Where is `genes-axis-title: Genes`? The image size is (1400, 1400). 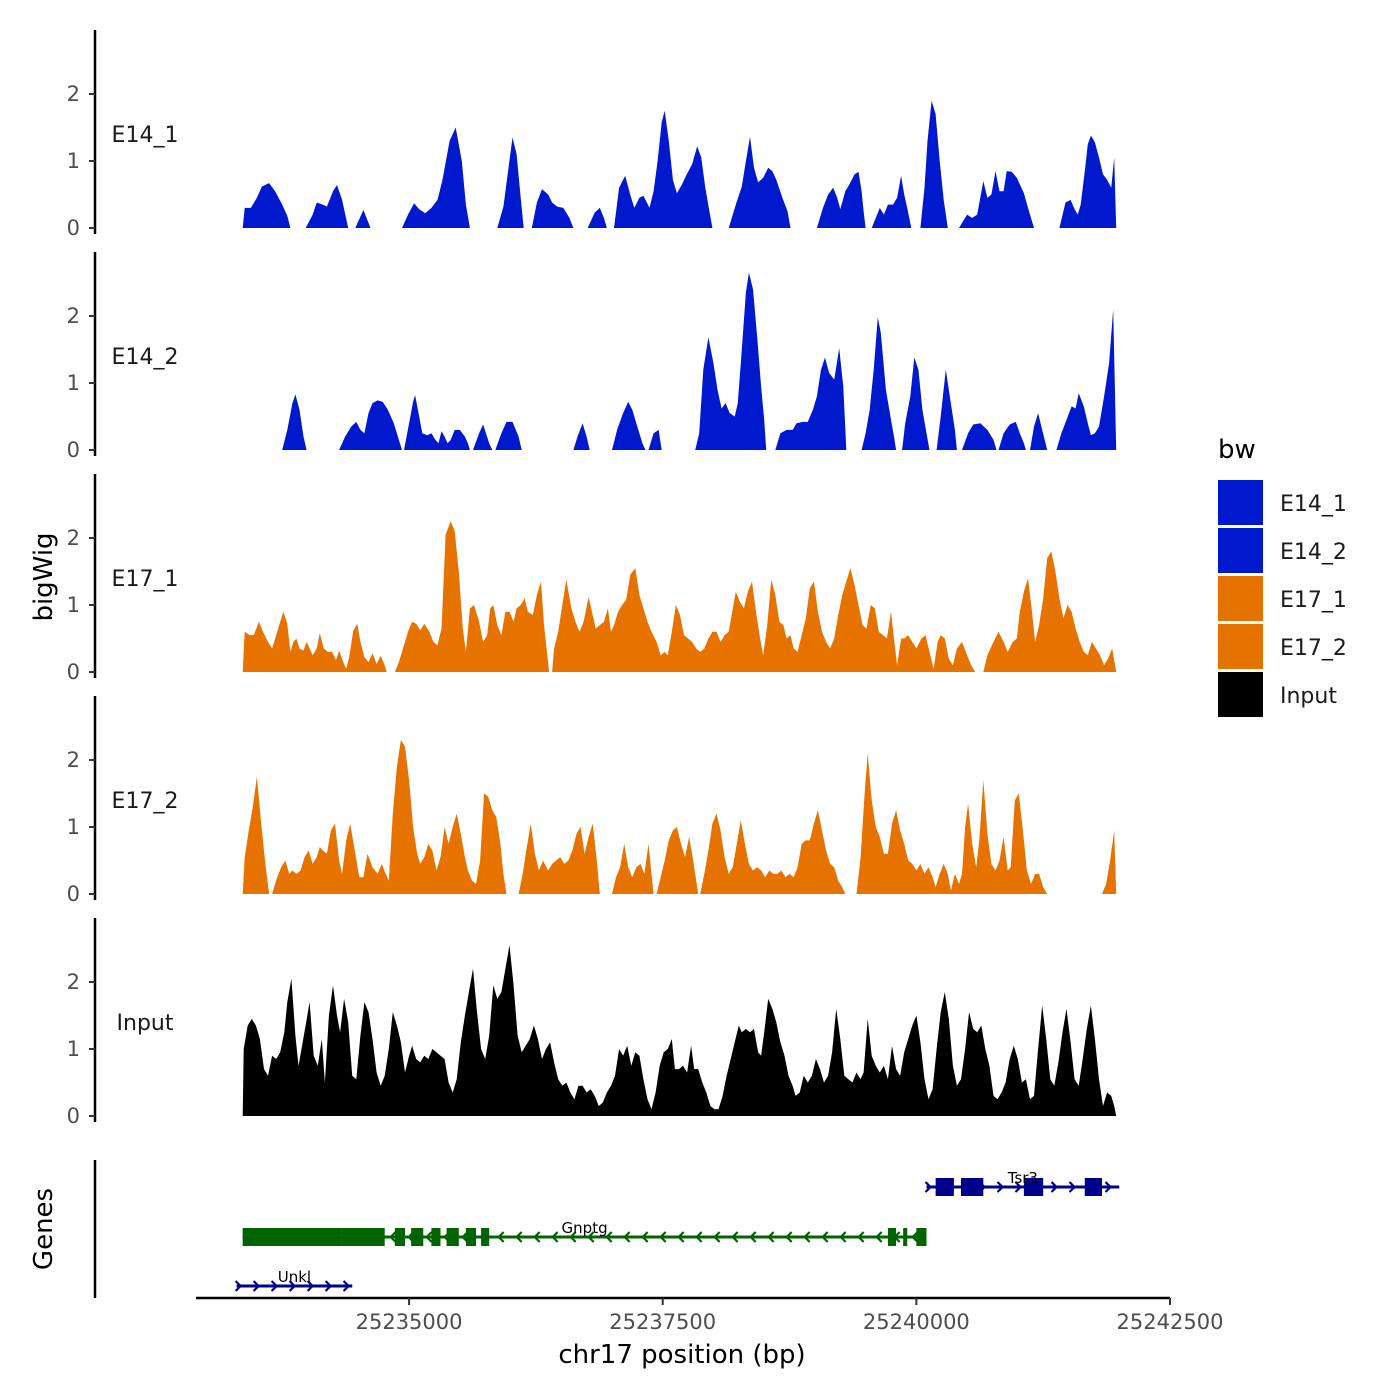 genes-axis-title: Genes is located at coordinates (44, 1229).